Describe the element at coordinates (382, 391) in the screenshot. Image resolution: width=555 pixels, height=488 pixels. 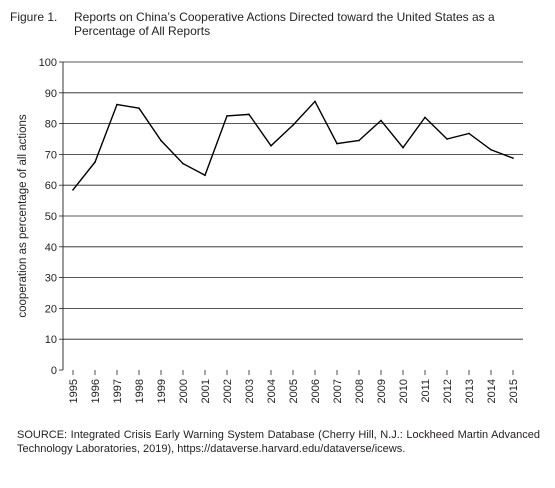
I see `x-tick-label: 2009` at that location.